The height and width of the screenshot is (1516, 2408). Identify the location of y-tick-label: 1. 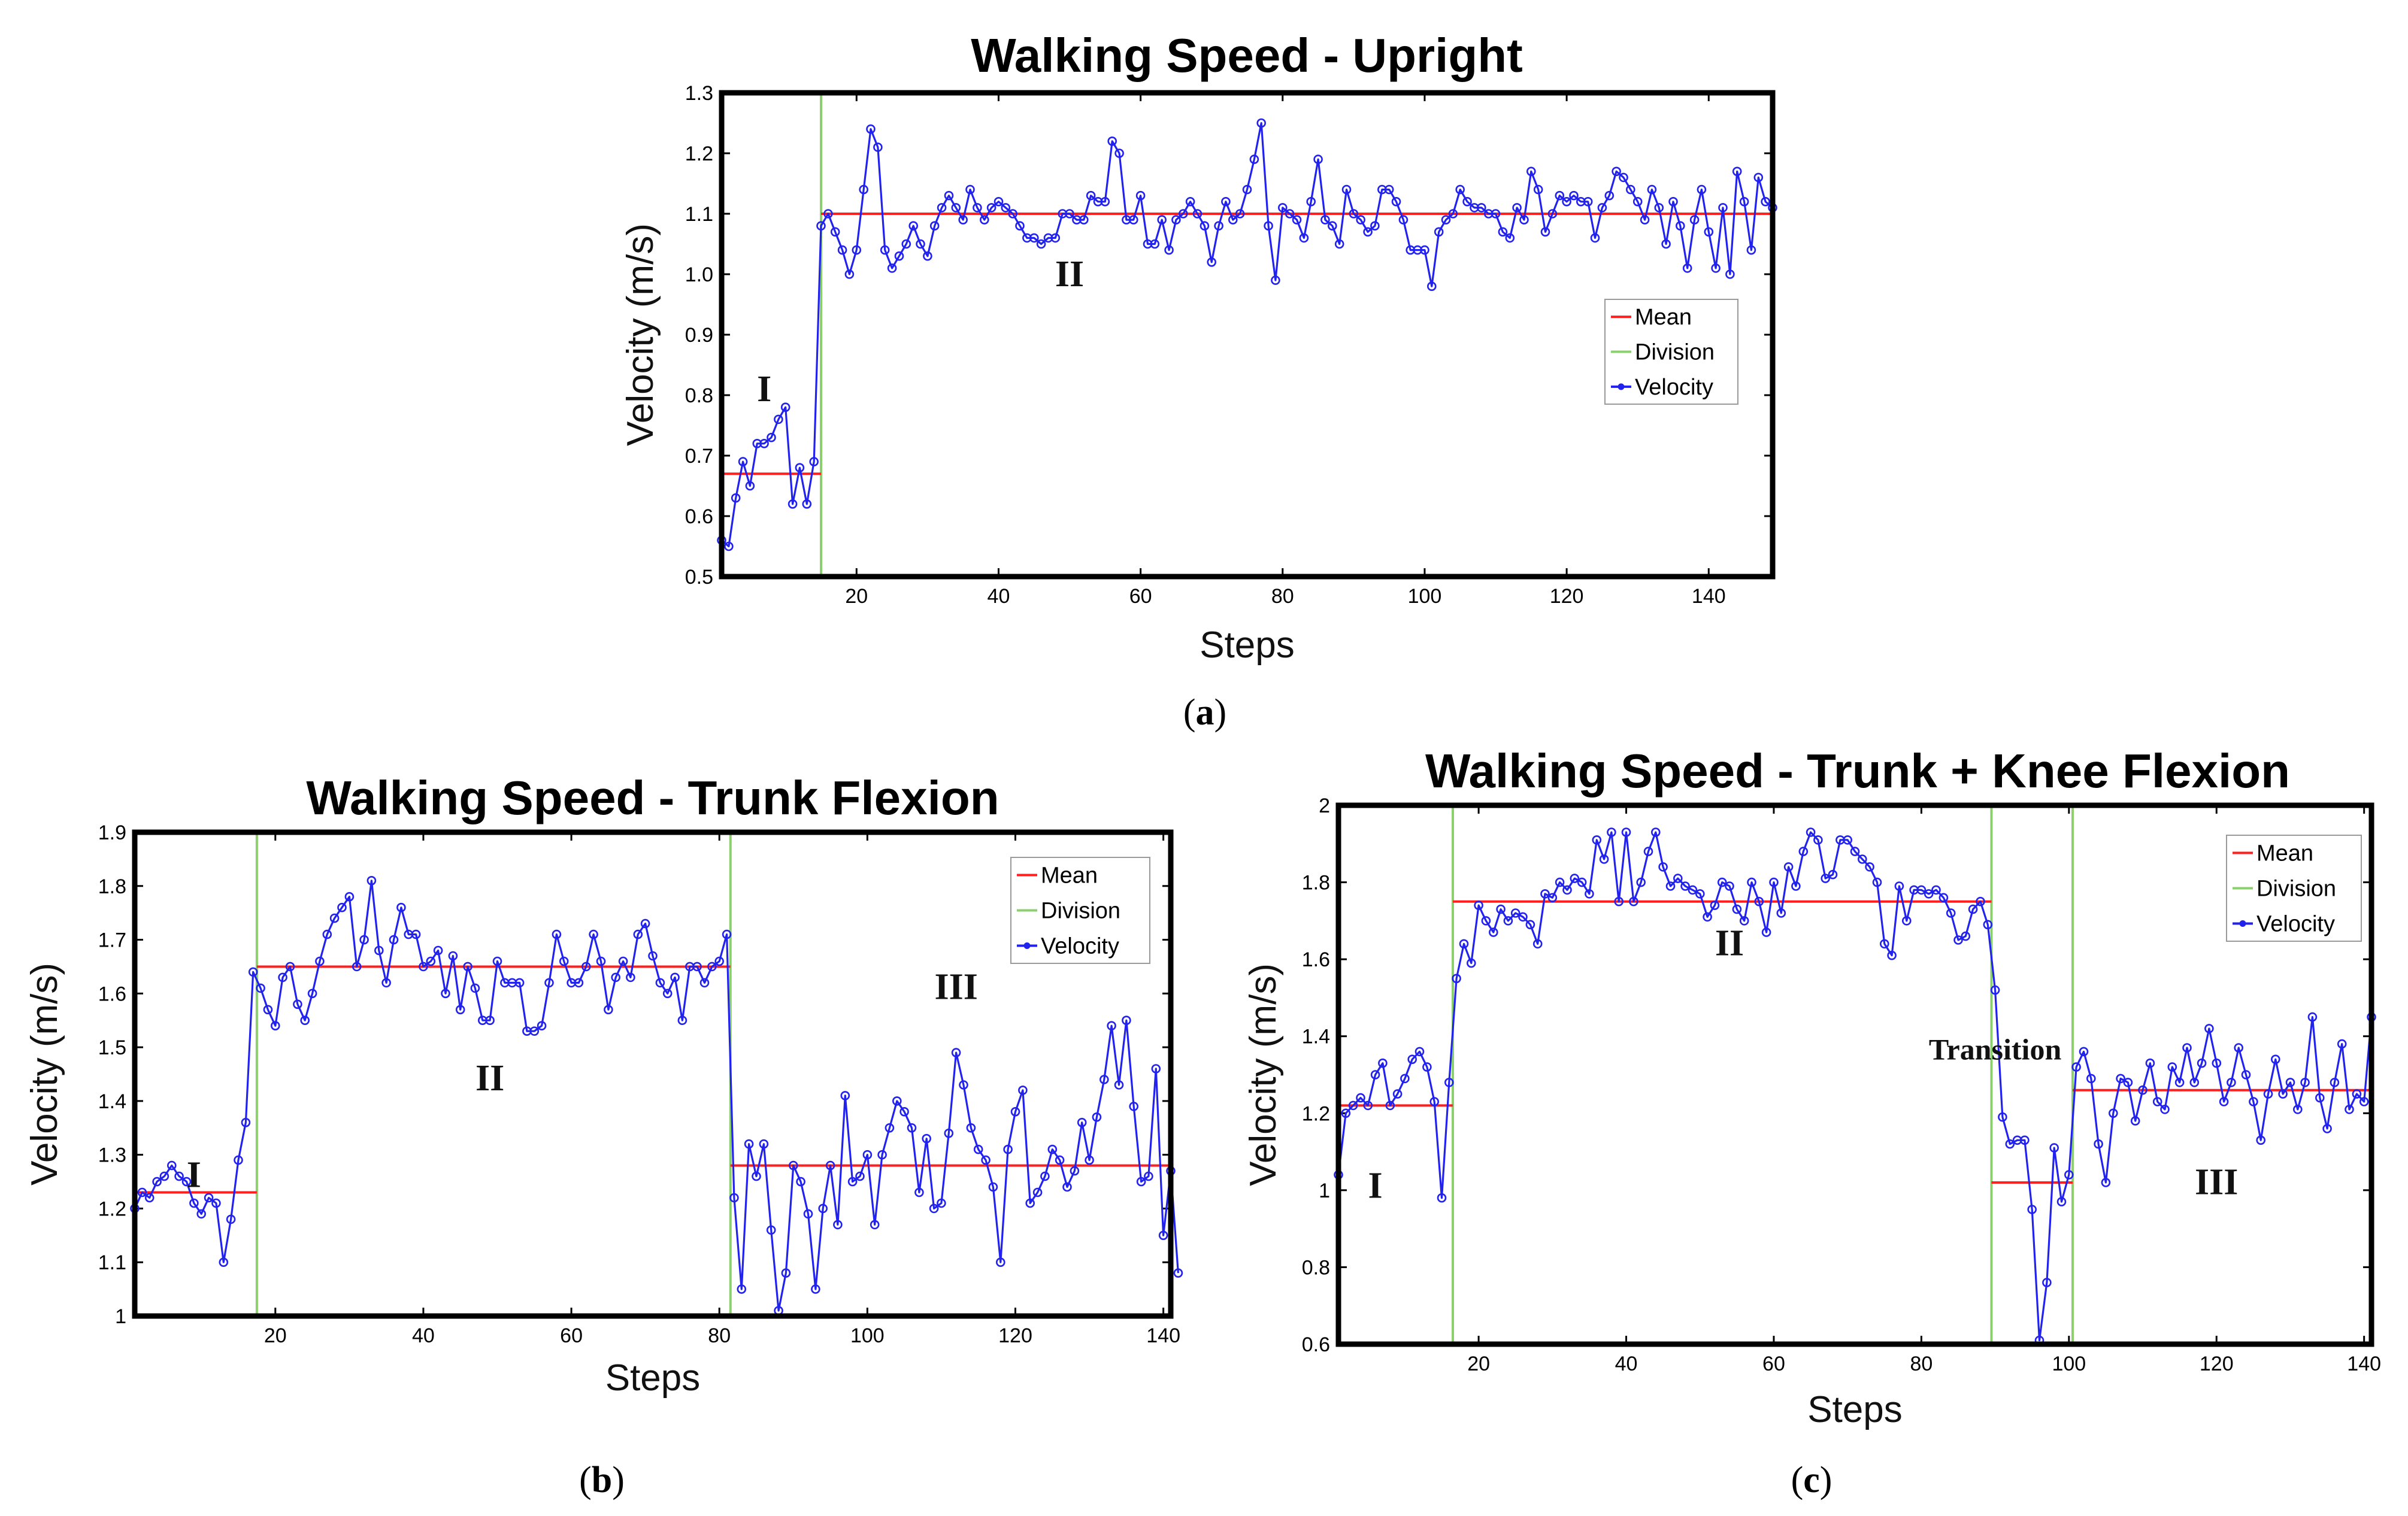
(120, 1316).